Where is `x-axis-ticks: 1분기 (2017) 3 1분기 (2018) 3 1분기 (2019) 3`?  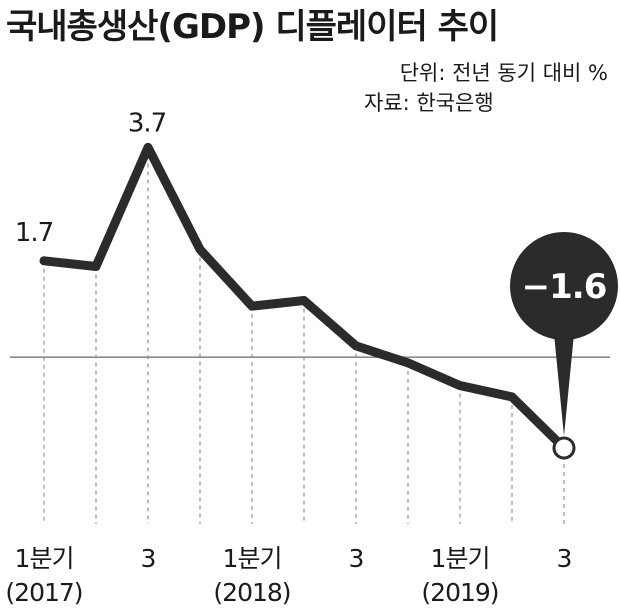
x-axis-ticks: 1분기 (2017) 3 1분기 (2018) 3 1분기 (2019) 3 is located at coordinates (288, 575).